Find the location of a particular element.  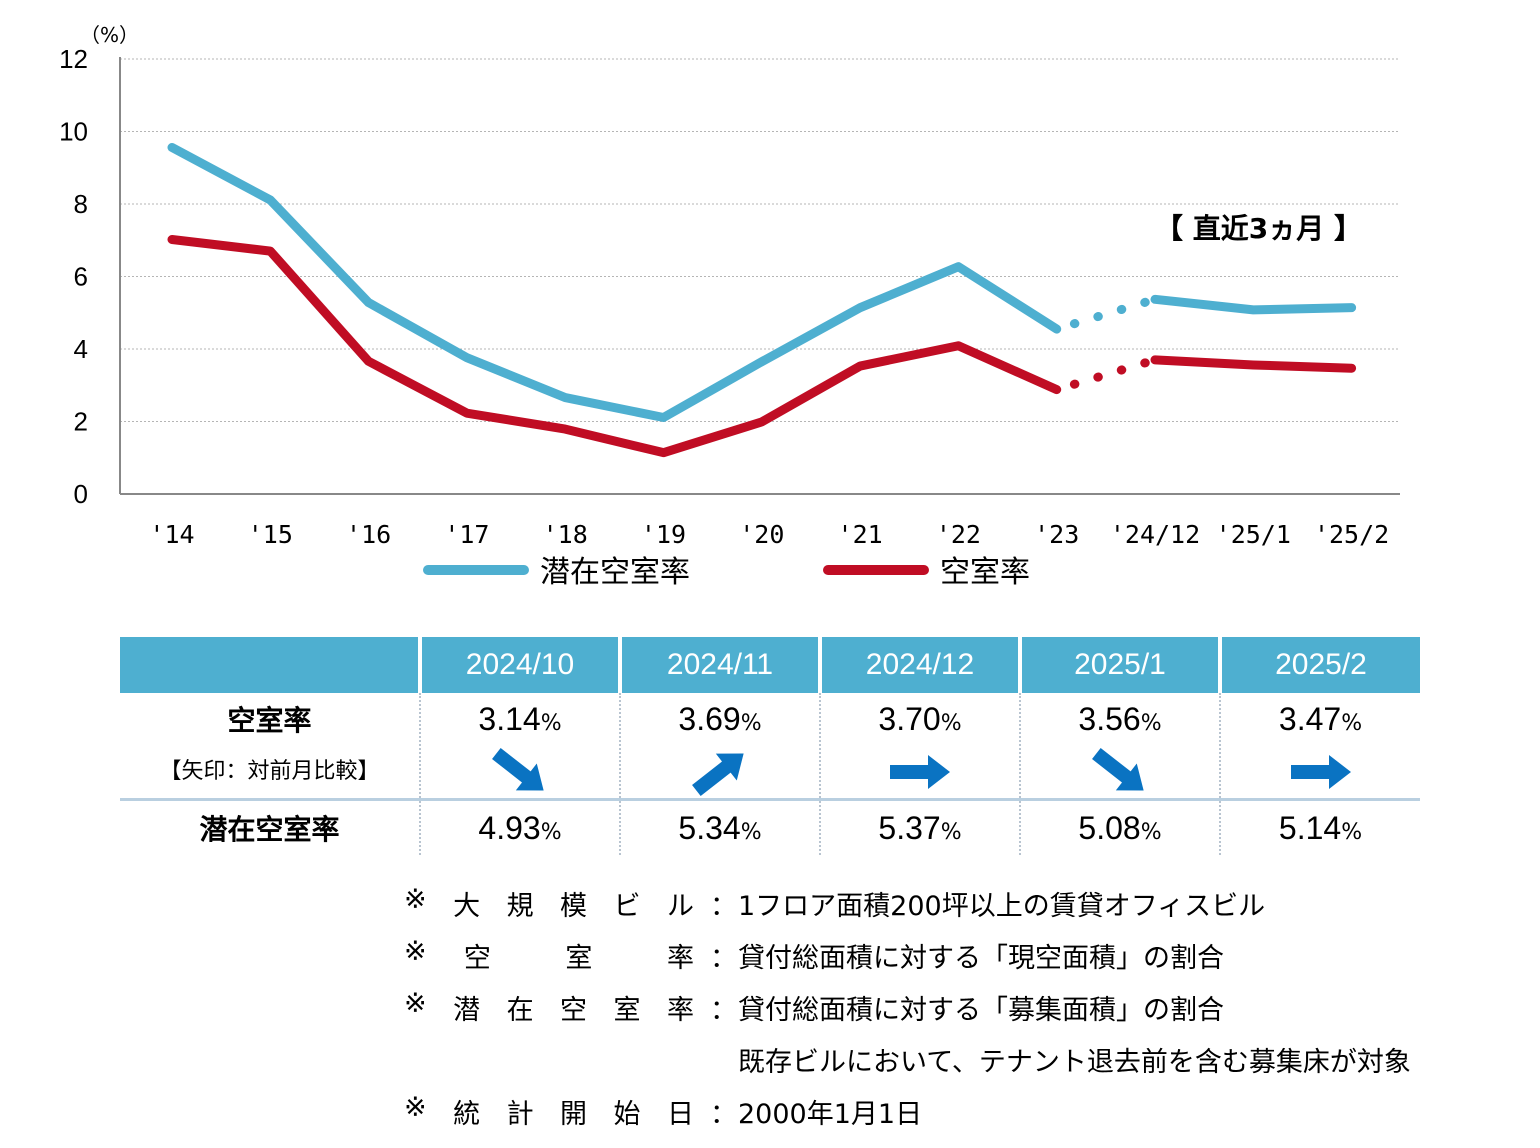

potential-cell: 5.37% is located at coordinates (919, 826).